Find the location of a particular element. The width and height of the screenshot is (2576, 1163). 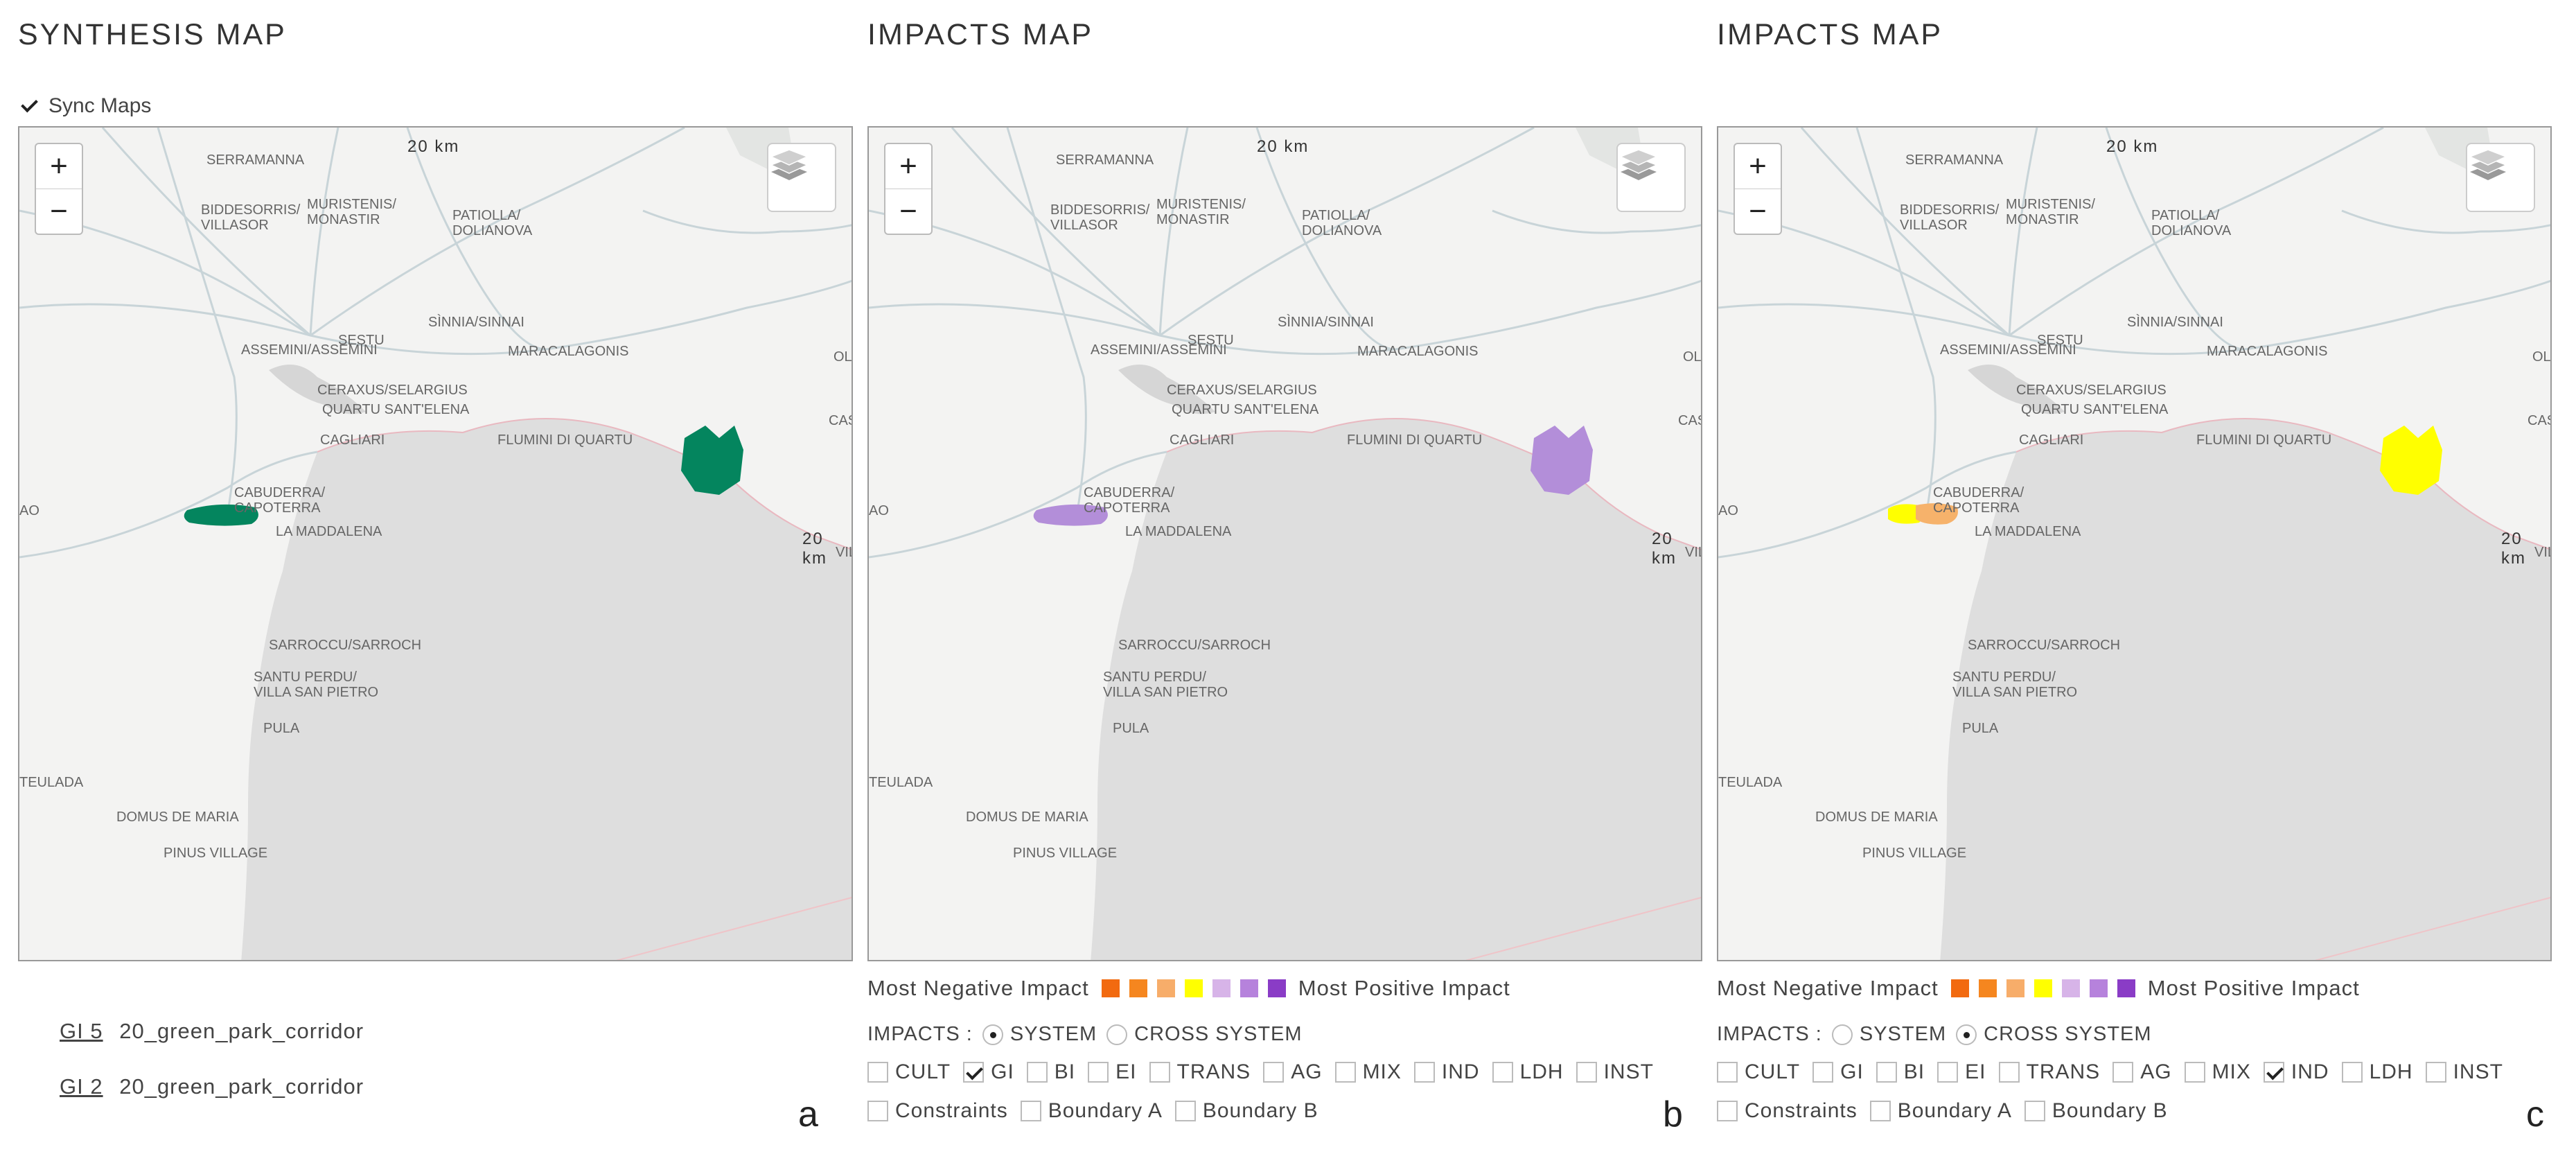

place-label: FLUMINI DI QUARTU is located at coordinates (2264, 440).